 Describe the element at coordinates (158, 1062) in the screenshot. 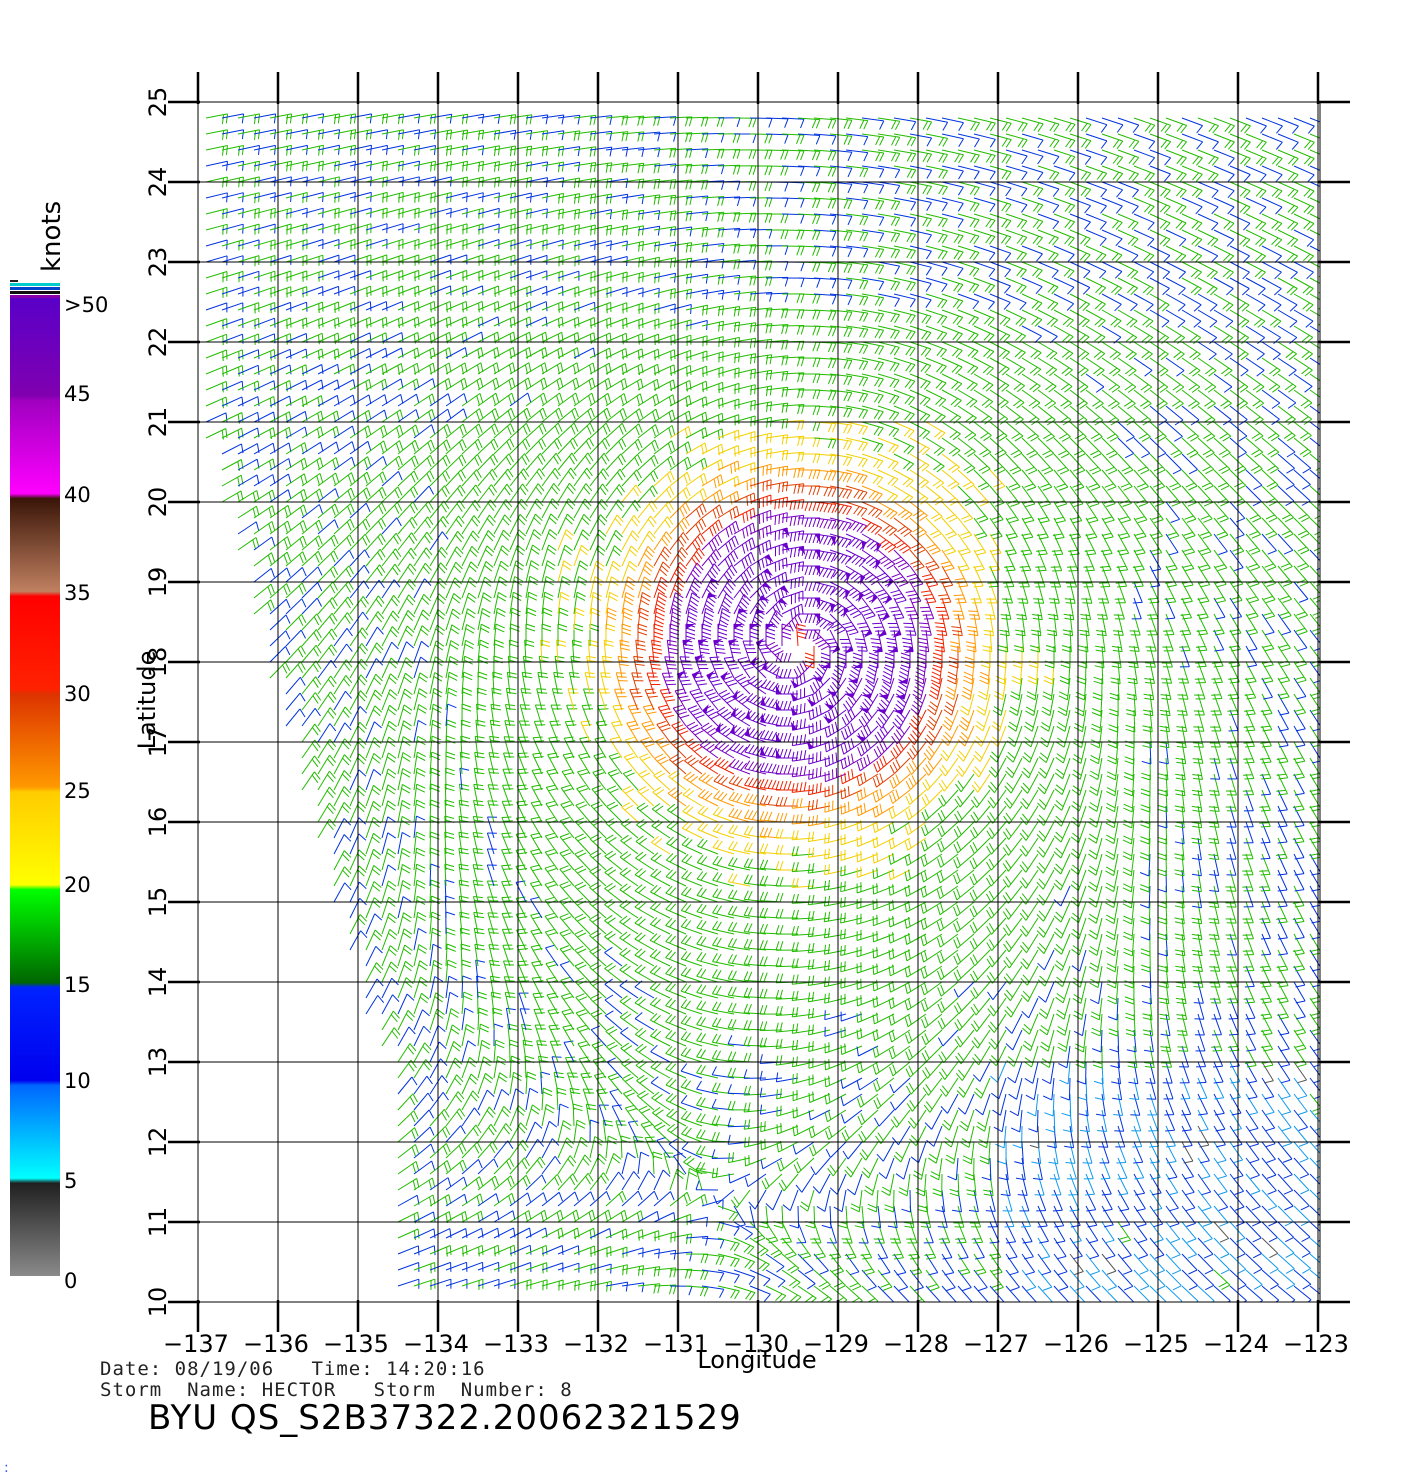

I see `y-tick-label: 13` at that location.